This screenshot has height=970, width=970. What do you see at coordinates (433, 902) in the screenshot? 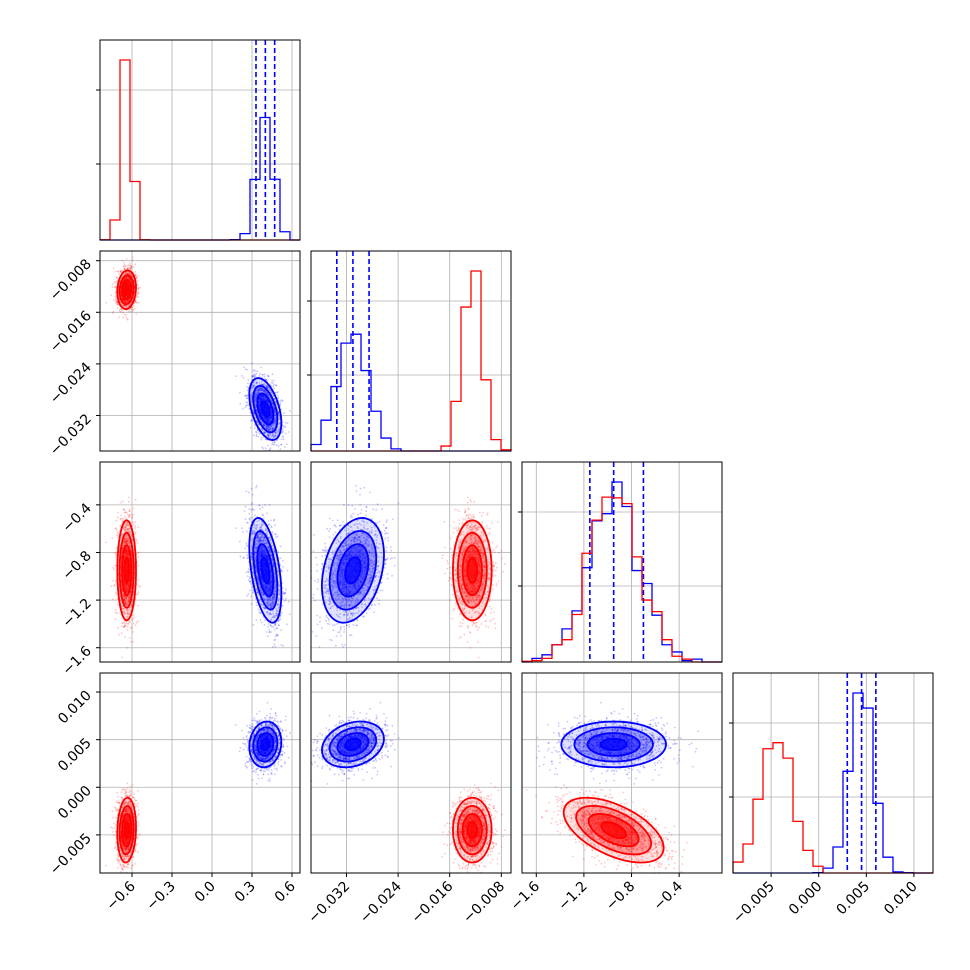
I see `x-tick-label: −0.016` at bounding box center [433, 902].